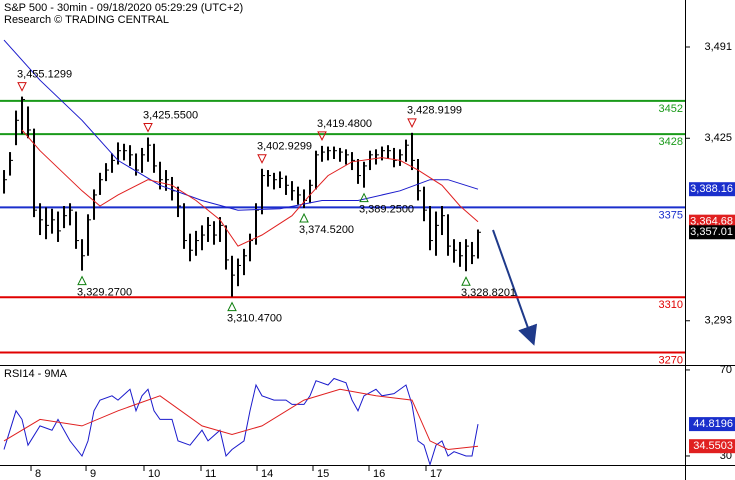  I want to click on low-label: 3,329.2700, so click(104, 293).